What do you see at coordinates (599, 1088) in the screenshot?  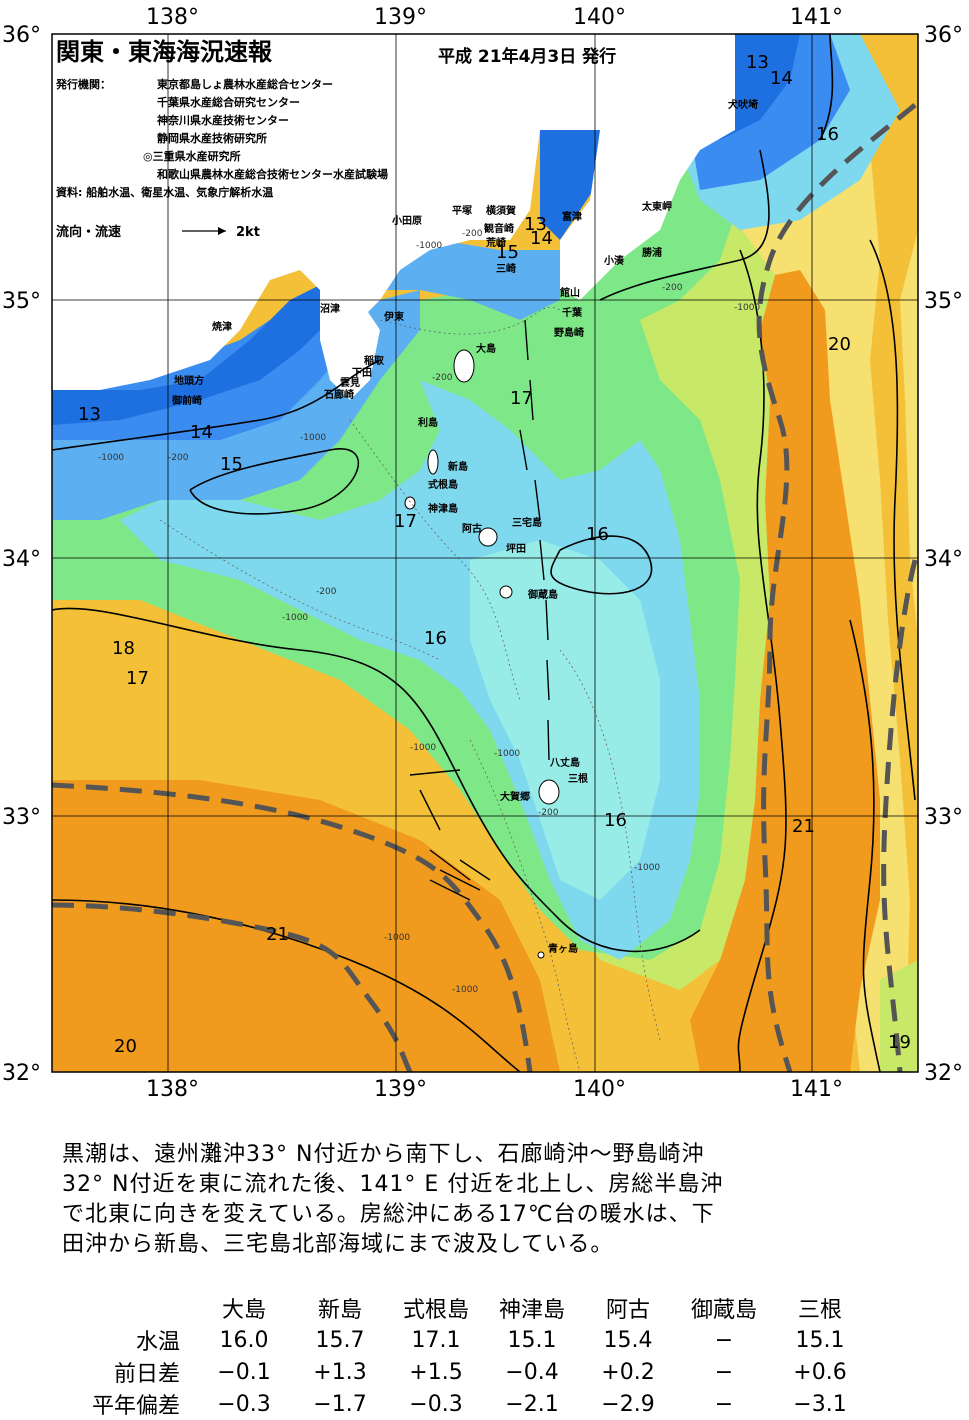 I see `lon-tick-bottom-140: 140°` at bounding box center [599, 1088].